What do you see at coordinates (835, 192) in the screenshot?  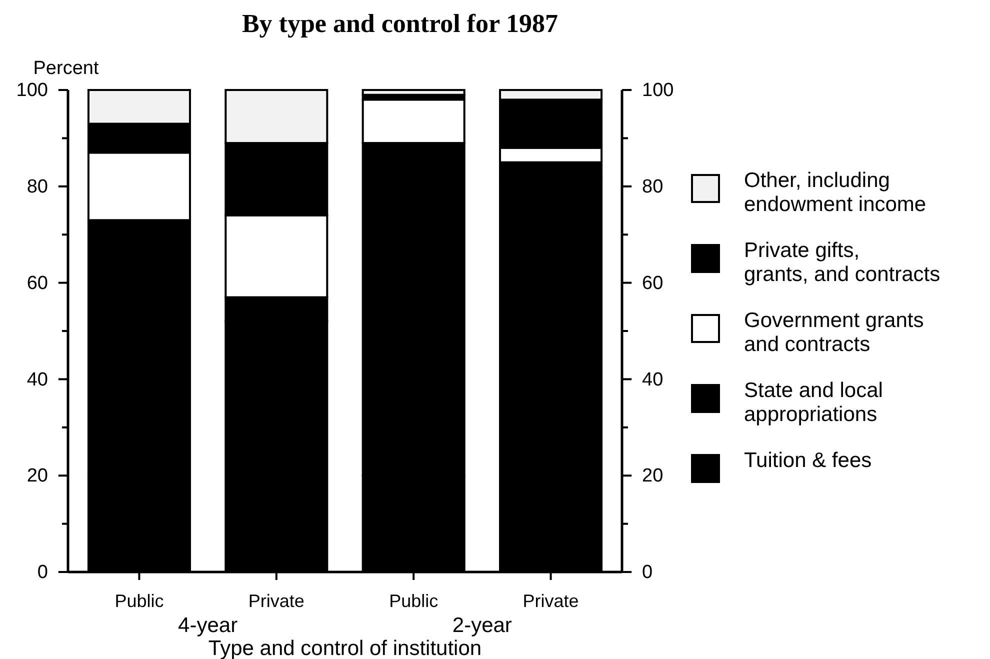 I see `legend-label: Other, including endowment income` at bounding box center [835, 192].